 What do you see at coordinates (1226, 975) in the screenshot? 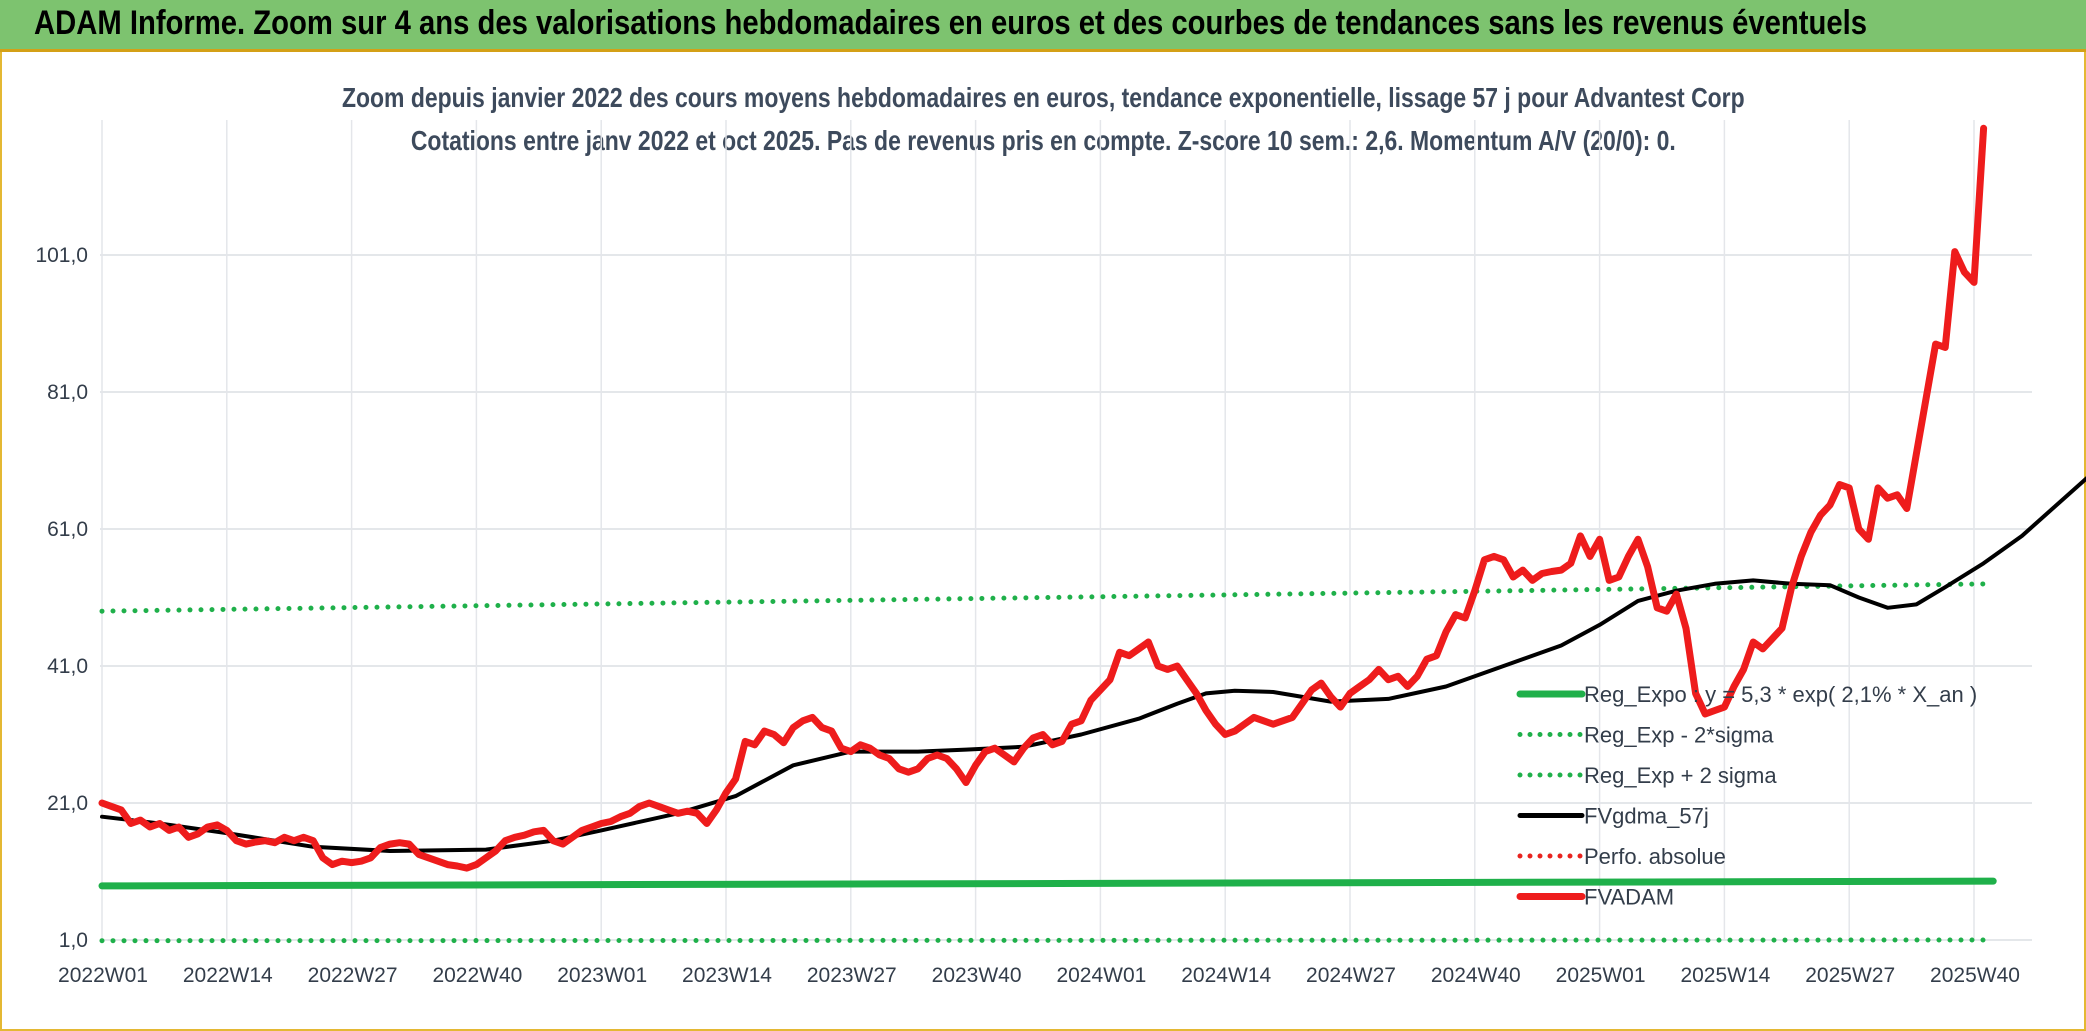
I see `x-tick-label: 2024W14` at bounding box center [1226, 975].